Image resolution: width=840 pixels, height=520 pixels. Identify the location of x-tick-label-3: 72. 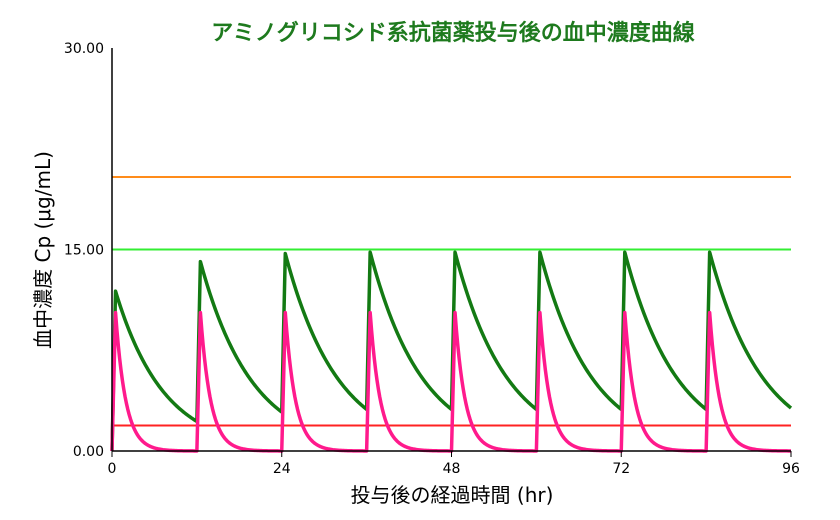
(621, 469).